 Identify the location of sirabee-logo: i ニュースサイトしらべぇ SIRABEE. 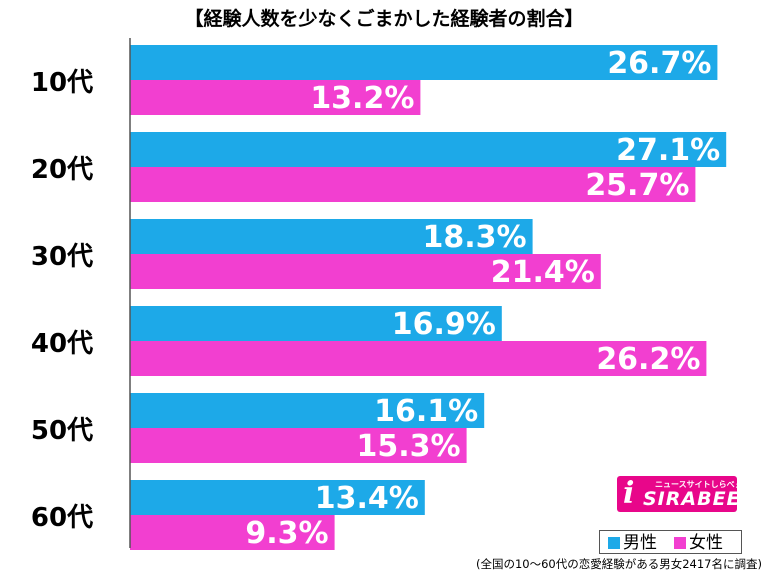
(680, 494).